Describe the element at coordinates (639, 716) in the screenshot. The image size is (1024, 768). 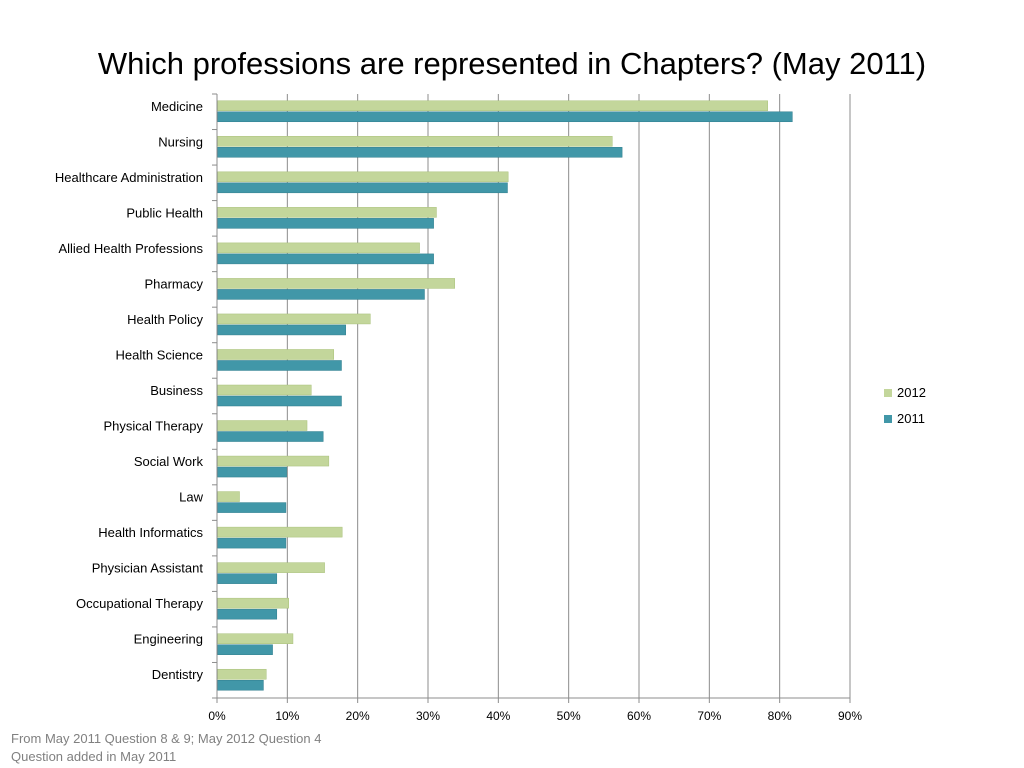
I see `x-tick-label: 60%` at that location.